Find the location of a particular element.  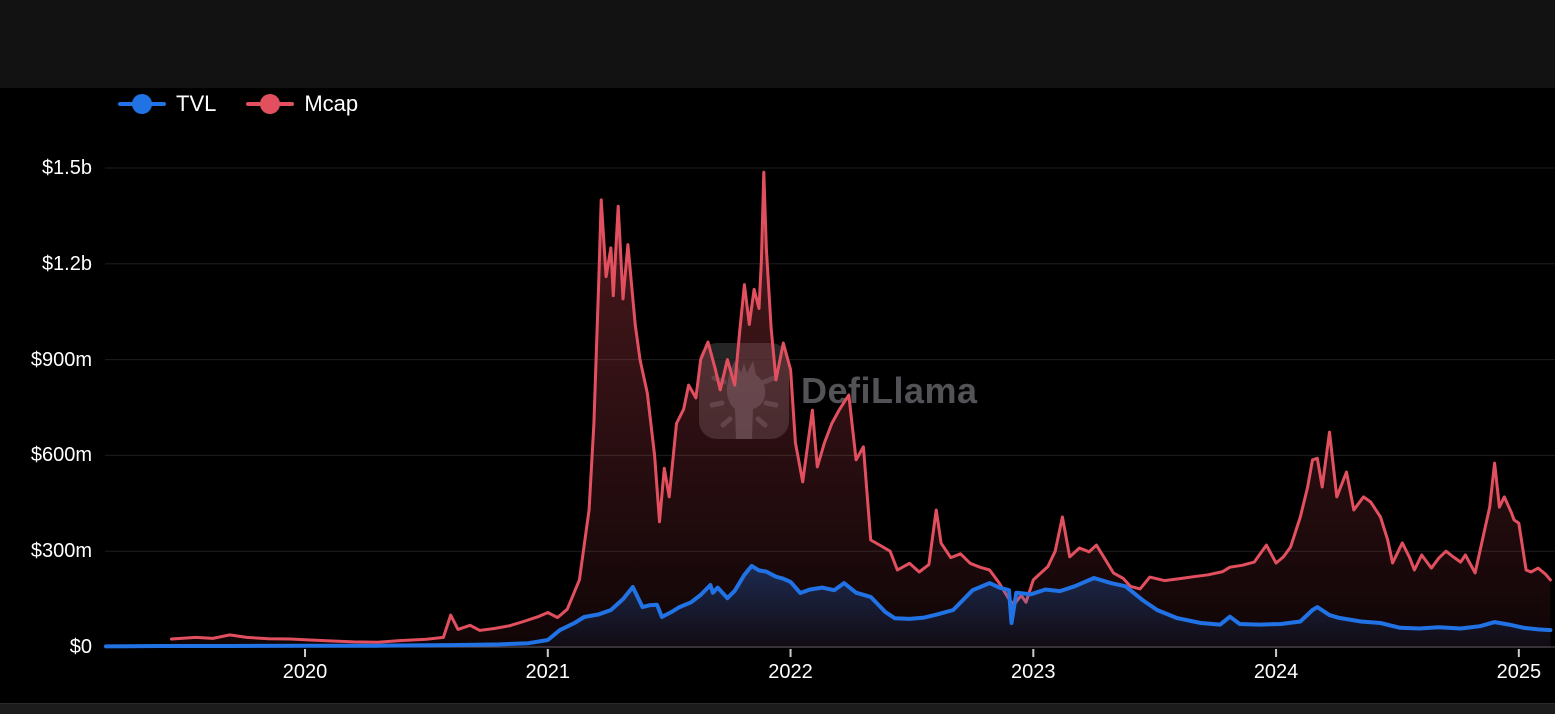

x-axis-label: 2022 is located at coordinates (790, 672).